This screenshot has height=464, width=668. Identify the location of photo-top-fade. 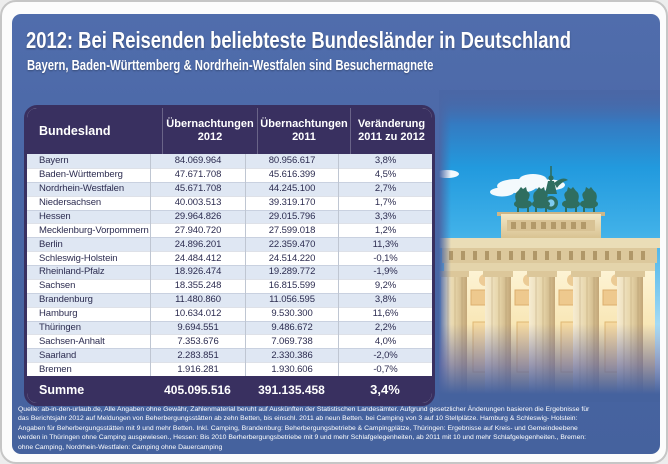
(549, 107).